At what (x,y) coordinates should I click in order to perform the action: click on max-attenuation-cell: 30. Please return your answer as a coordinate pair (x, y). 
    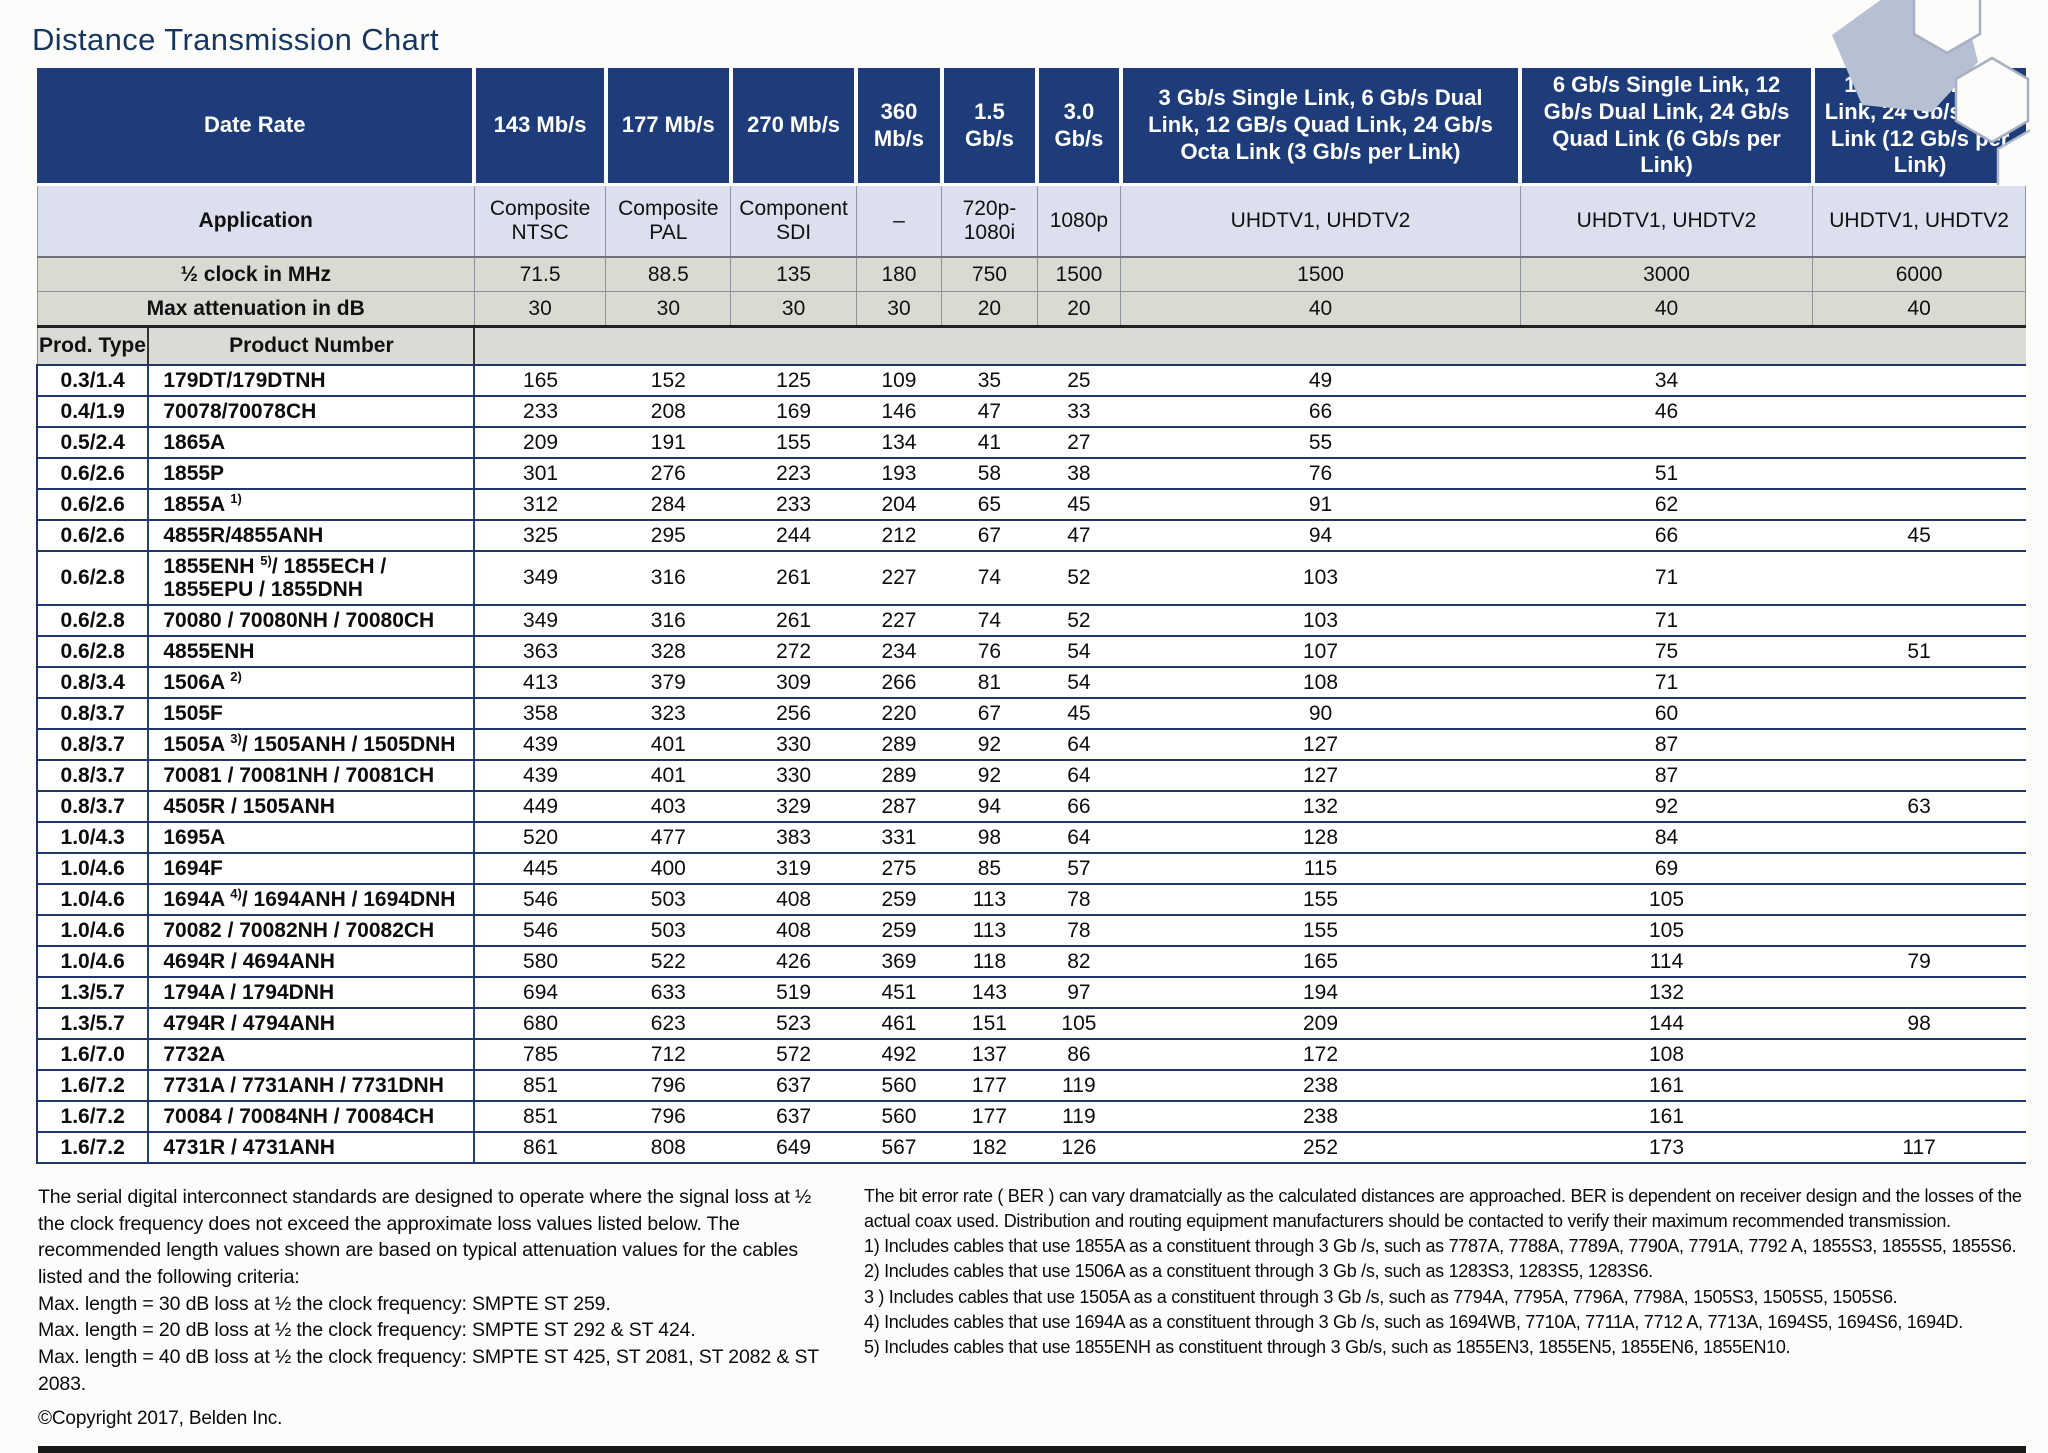
    Looking at the image, I should click on (668, 309).